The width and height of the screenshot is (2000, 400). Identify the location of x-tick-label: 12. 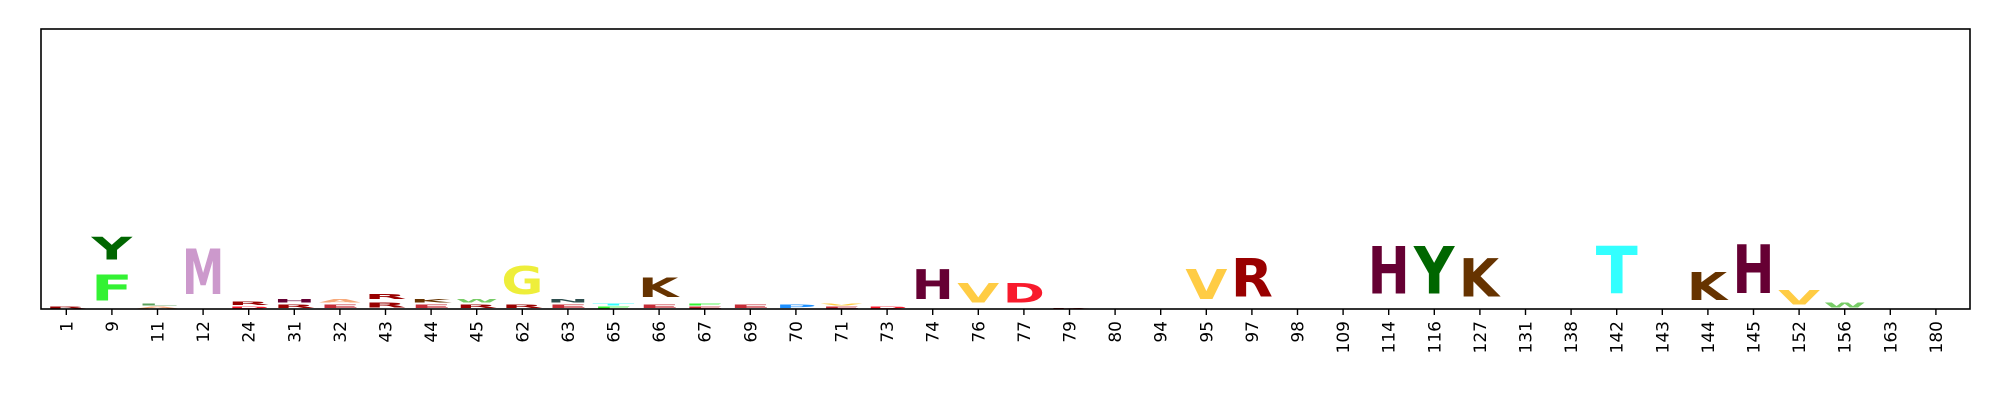
(204, 332).